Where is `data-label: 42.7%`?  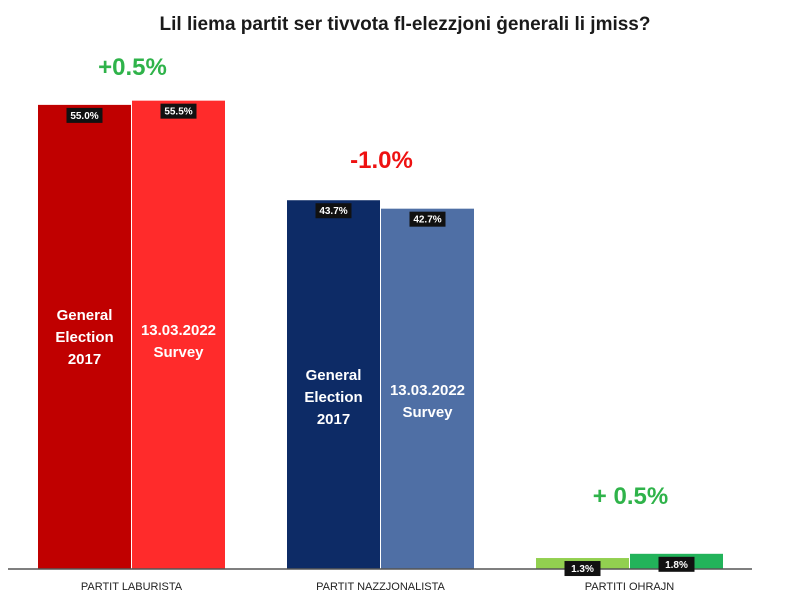
data-label: 42.7% is located at coordinates (427, 220).